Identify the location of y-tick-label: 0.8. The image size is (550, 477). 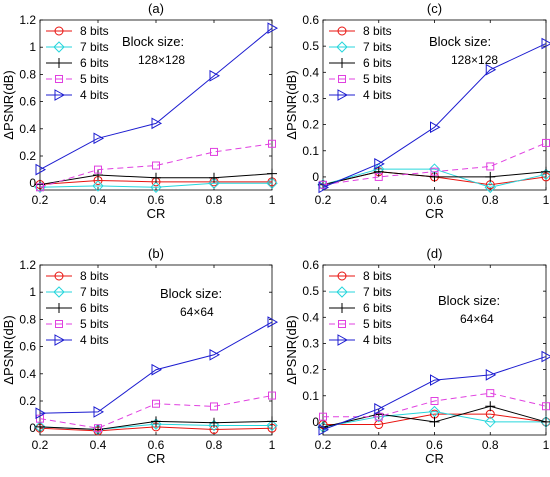
(27, 319).